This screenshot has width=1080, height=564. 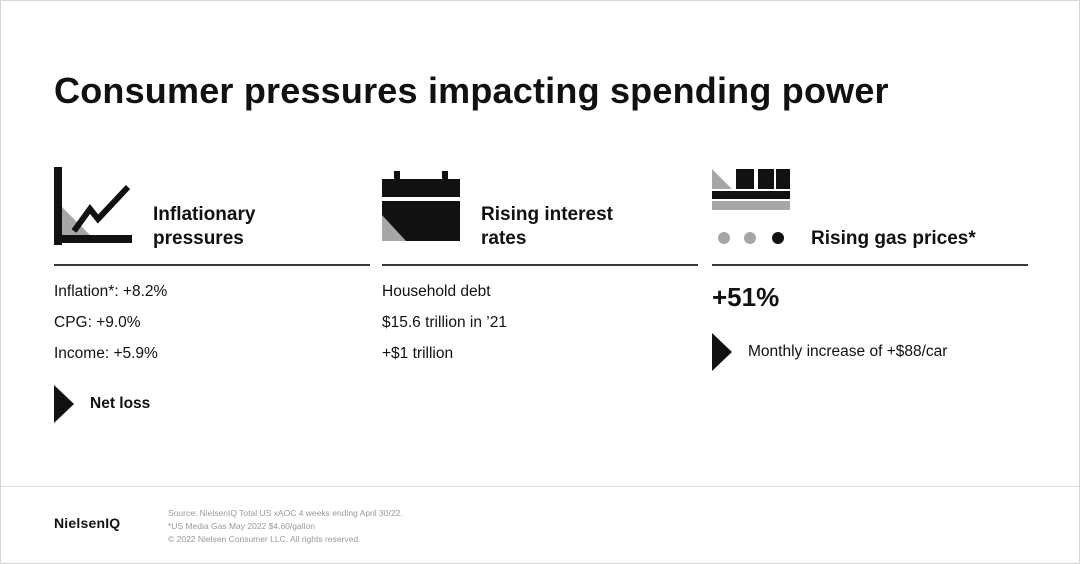 I want to click on column-heading: Rising interest rates, so click(x=547, y=226).